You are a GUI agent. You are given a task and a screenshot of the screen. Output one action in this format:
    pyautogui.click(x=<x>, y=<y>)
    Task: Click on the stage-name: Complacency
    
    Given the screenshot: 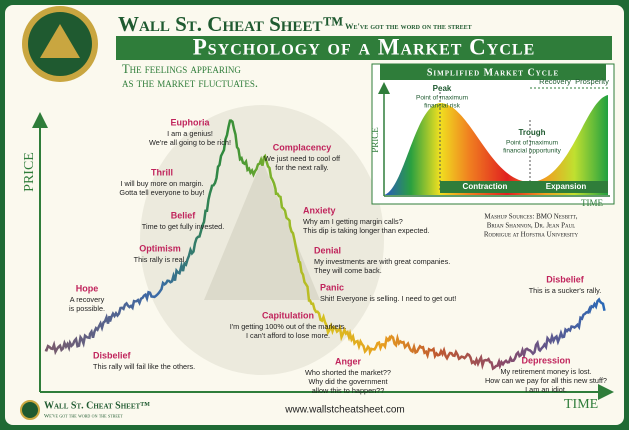 What is the action you would take?
    pyautogui.click(x=302, y=147)
    